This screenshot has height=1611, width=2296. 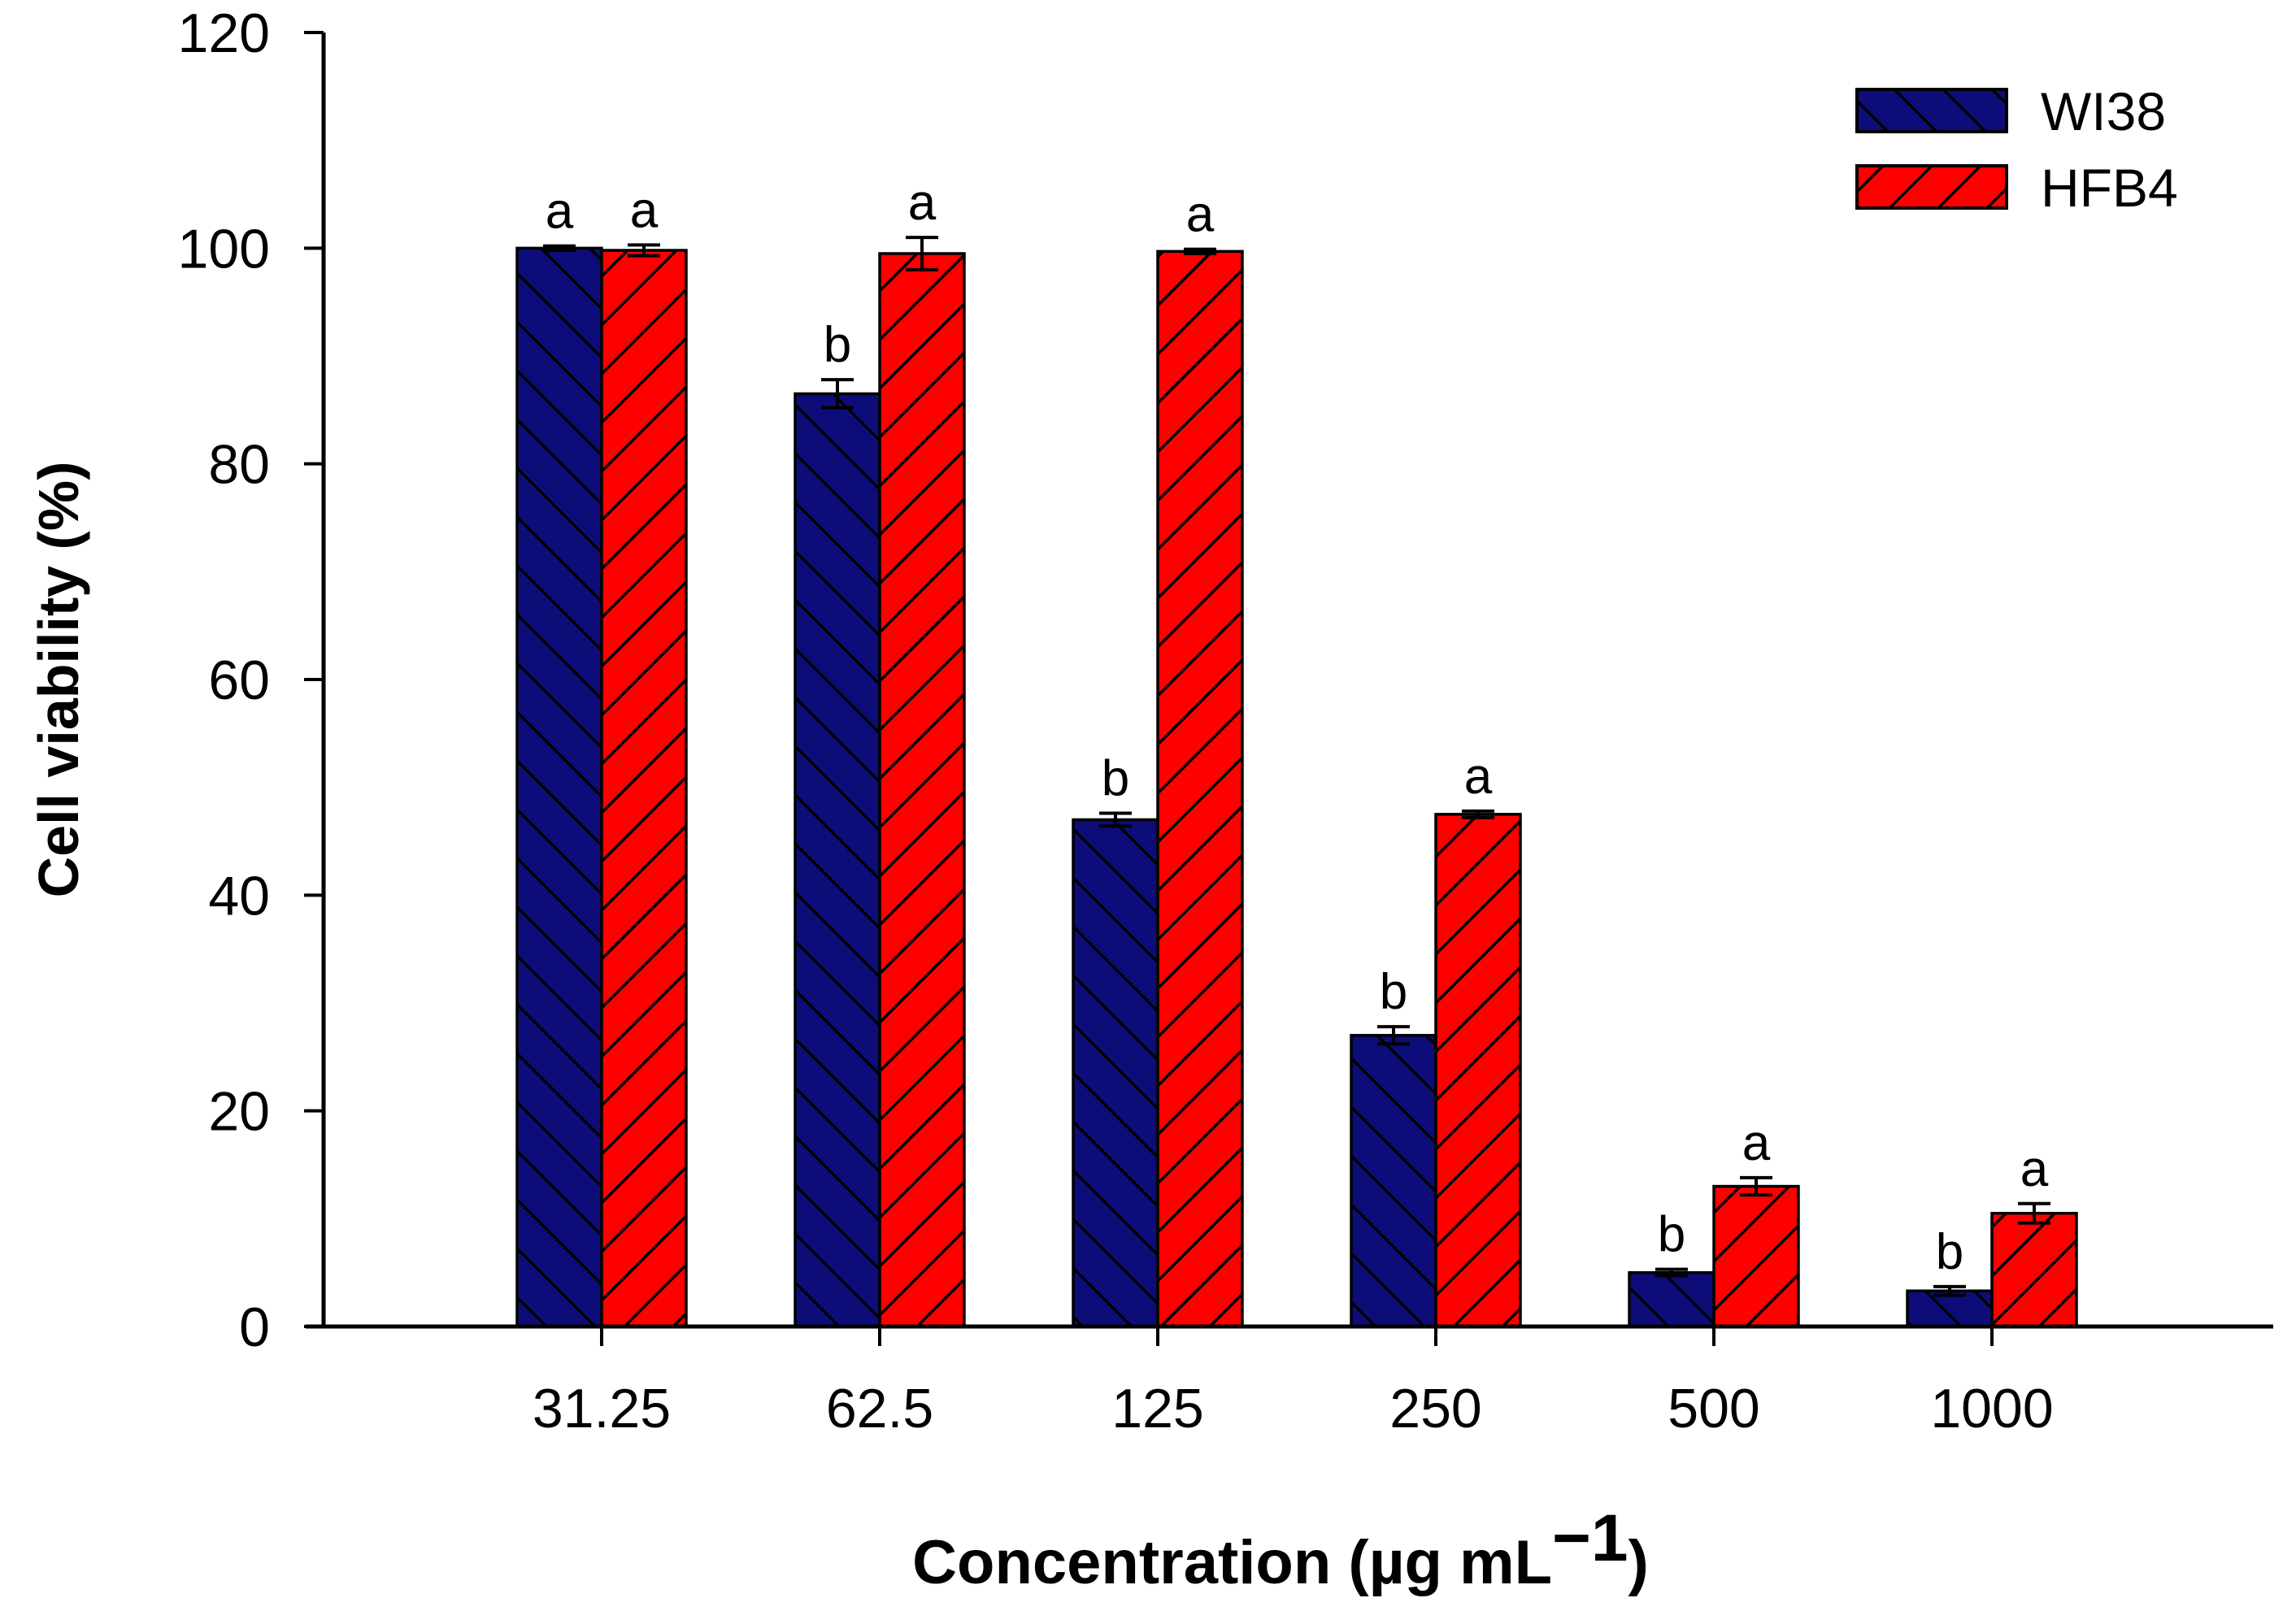 I want to click on y-tick-label: 40, so click(x=239, y=896).